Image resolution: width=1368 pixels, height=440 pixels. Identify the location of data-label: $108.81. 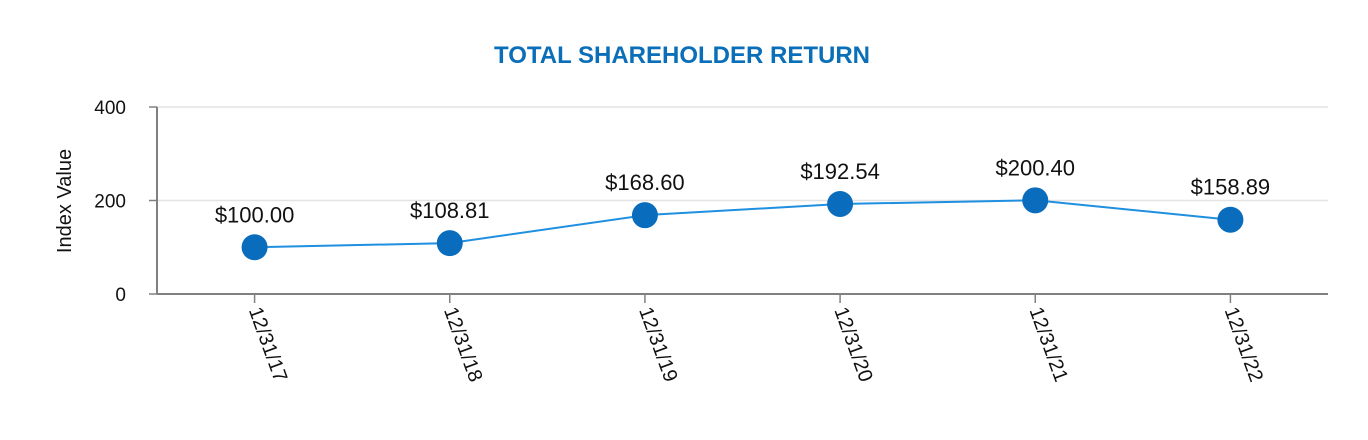
(450, 210).